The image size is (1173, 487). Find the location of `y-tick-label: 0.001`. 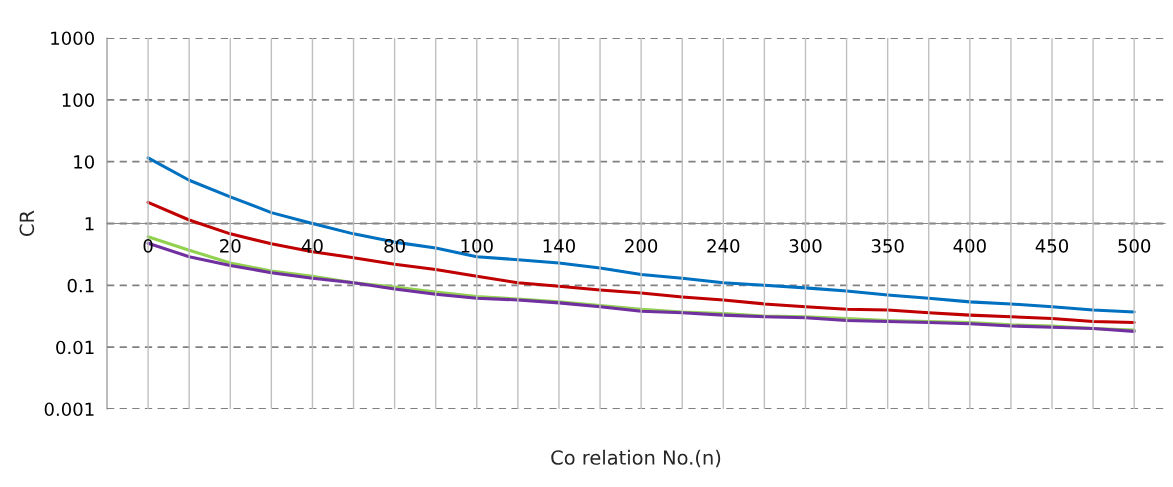

y-tick-label: 0.001 is located at coordinates (69, 409).